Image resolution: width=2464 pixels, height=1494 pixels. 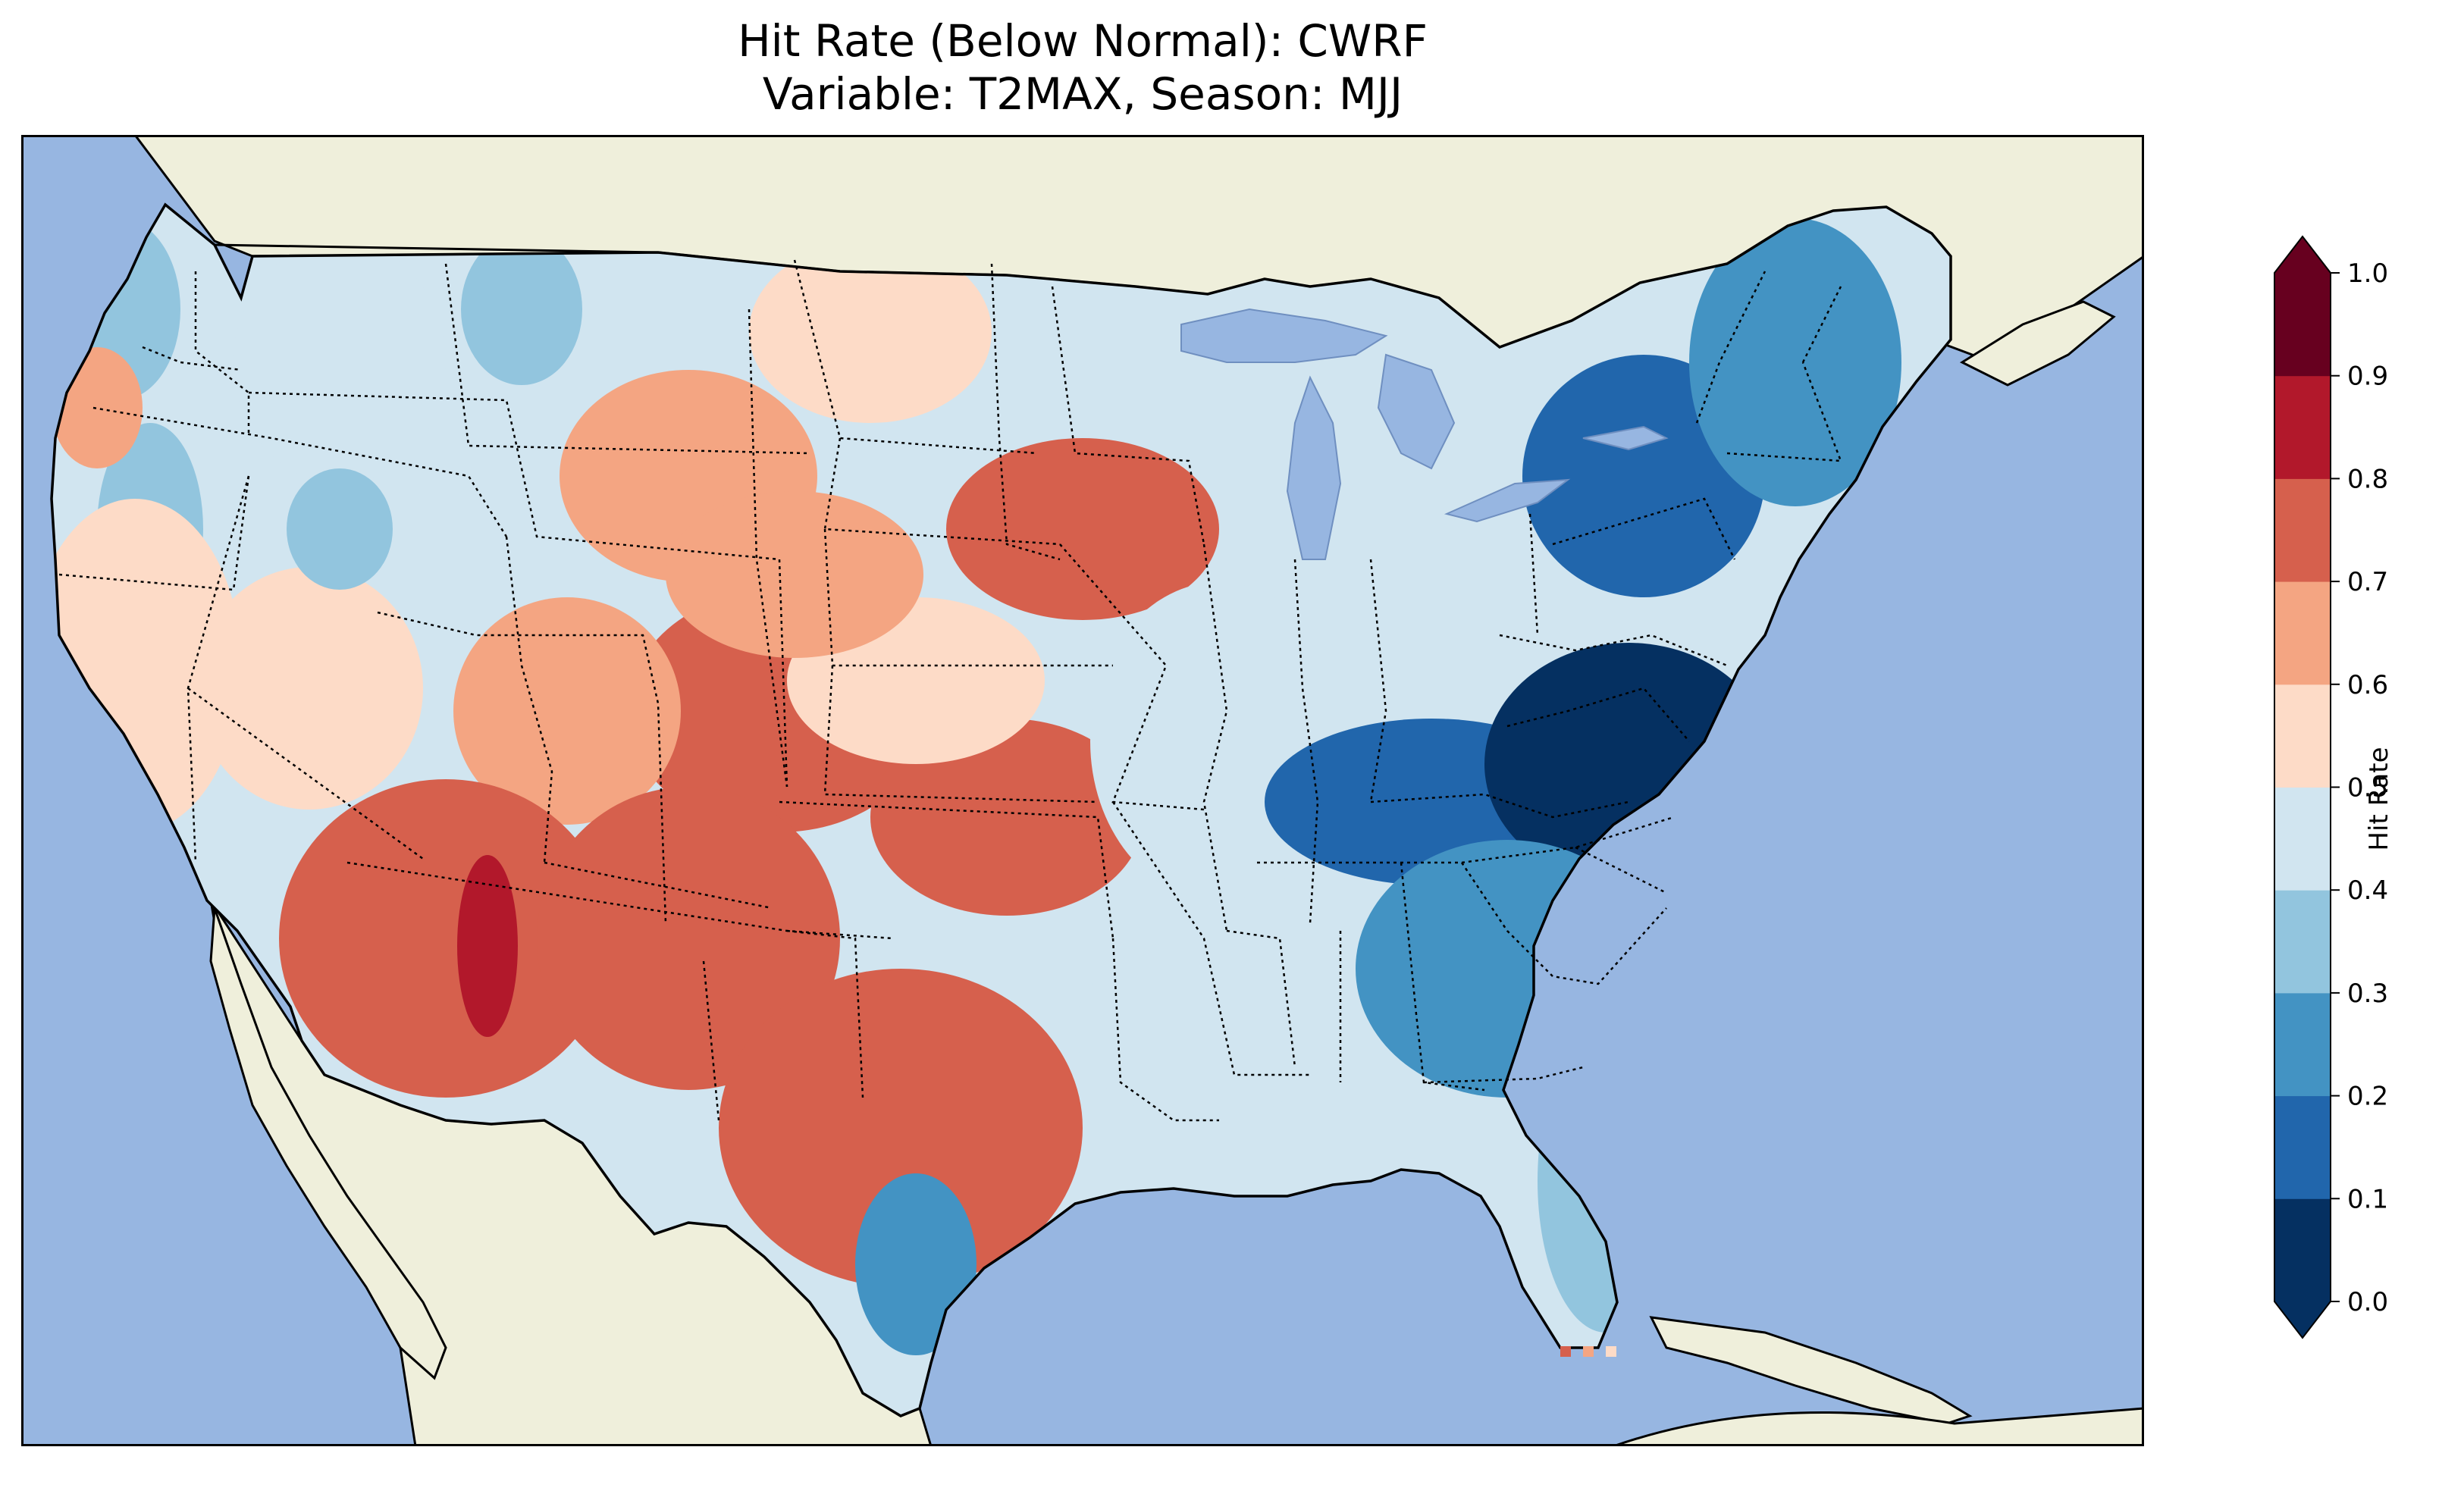 What do you see at coordinates (1731, 347) in the screenshot?
I see `border-ny-vt` at bounding box center [1731, 347].